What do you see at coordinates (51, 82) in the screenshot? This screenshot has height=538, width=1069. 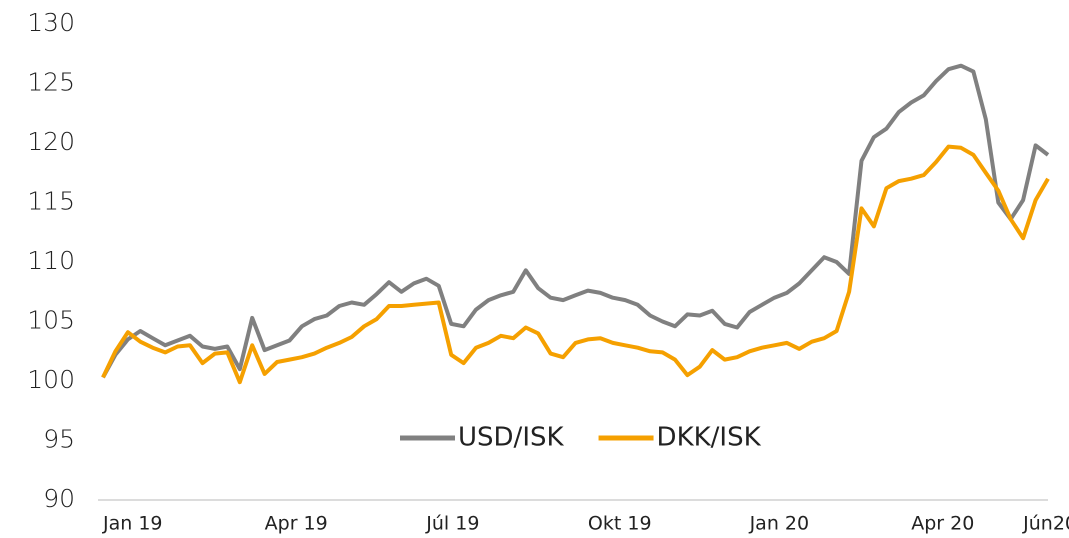 I see `y-tick-label: 125` at bounding box center [51, 82].